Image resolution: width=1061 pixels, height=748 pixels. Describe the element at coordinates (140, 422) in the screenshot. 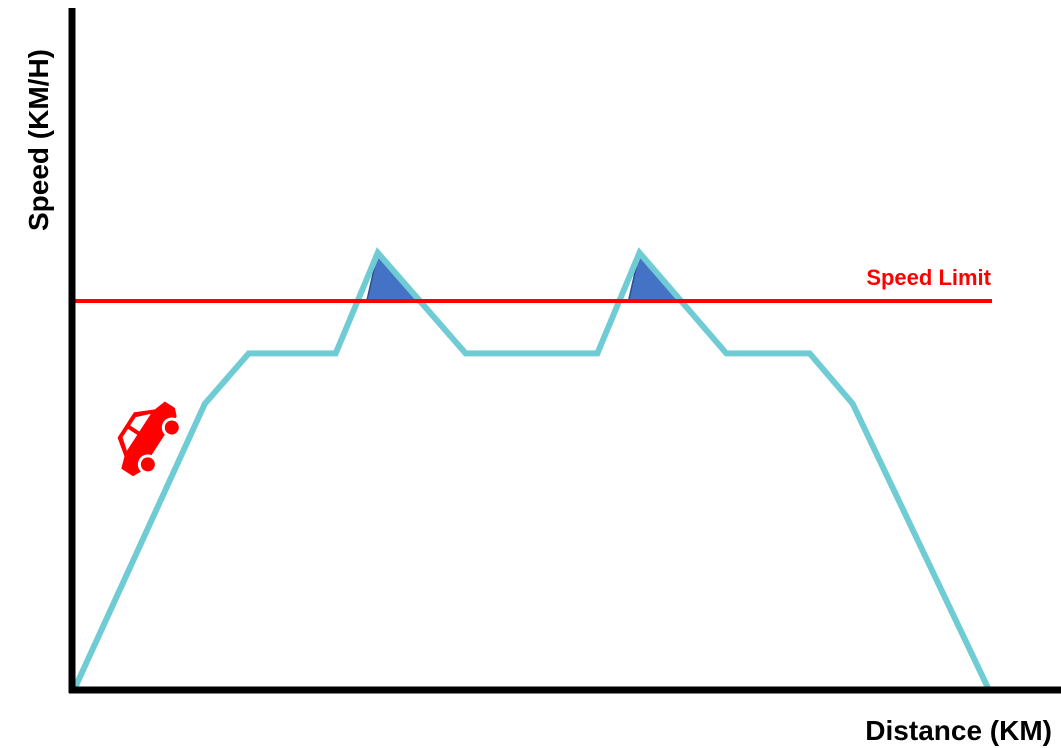

I see `car-window-rear` at that location.